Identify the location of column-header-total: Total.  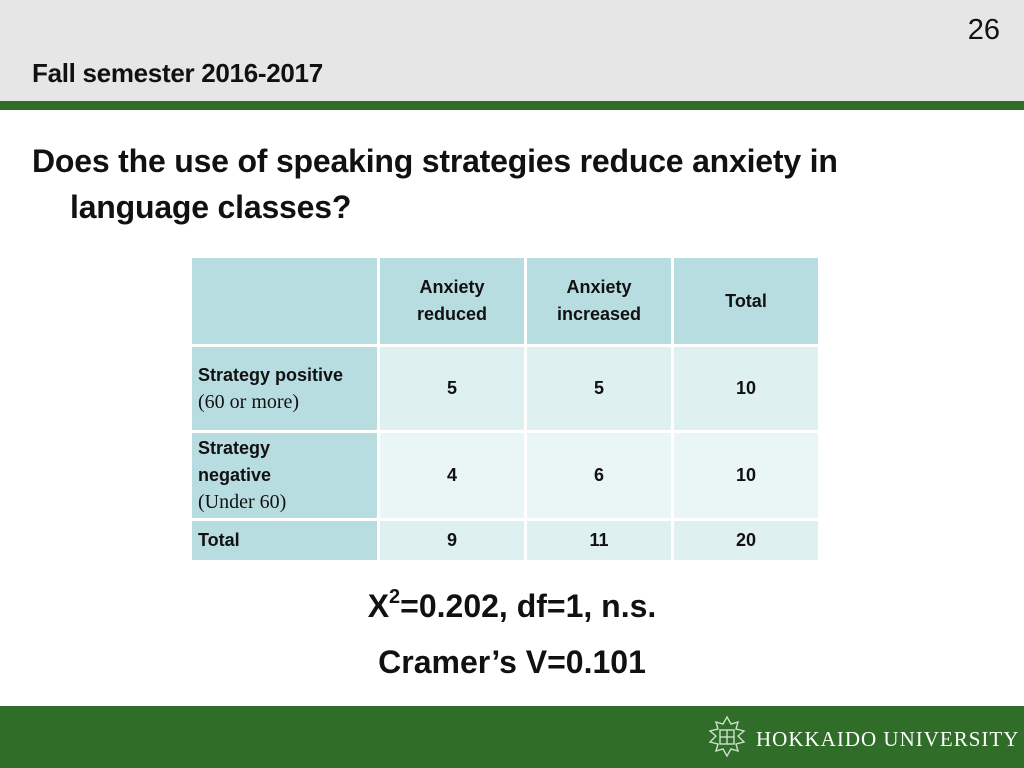
(746, 301).